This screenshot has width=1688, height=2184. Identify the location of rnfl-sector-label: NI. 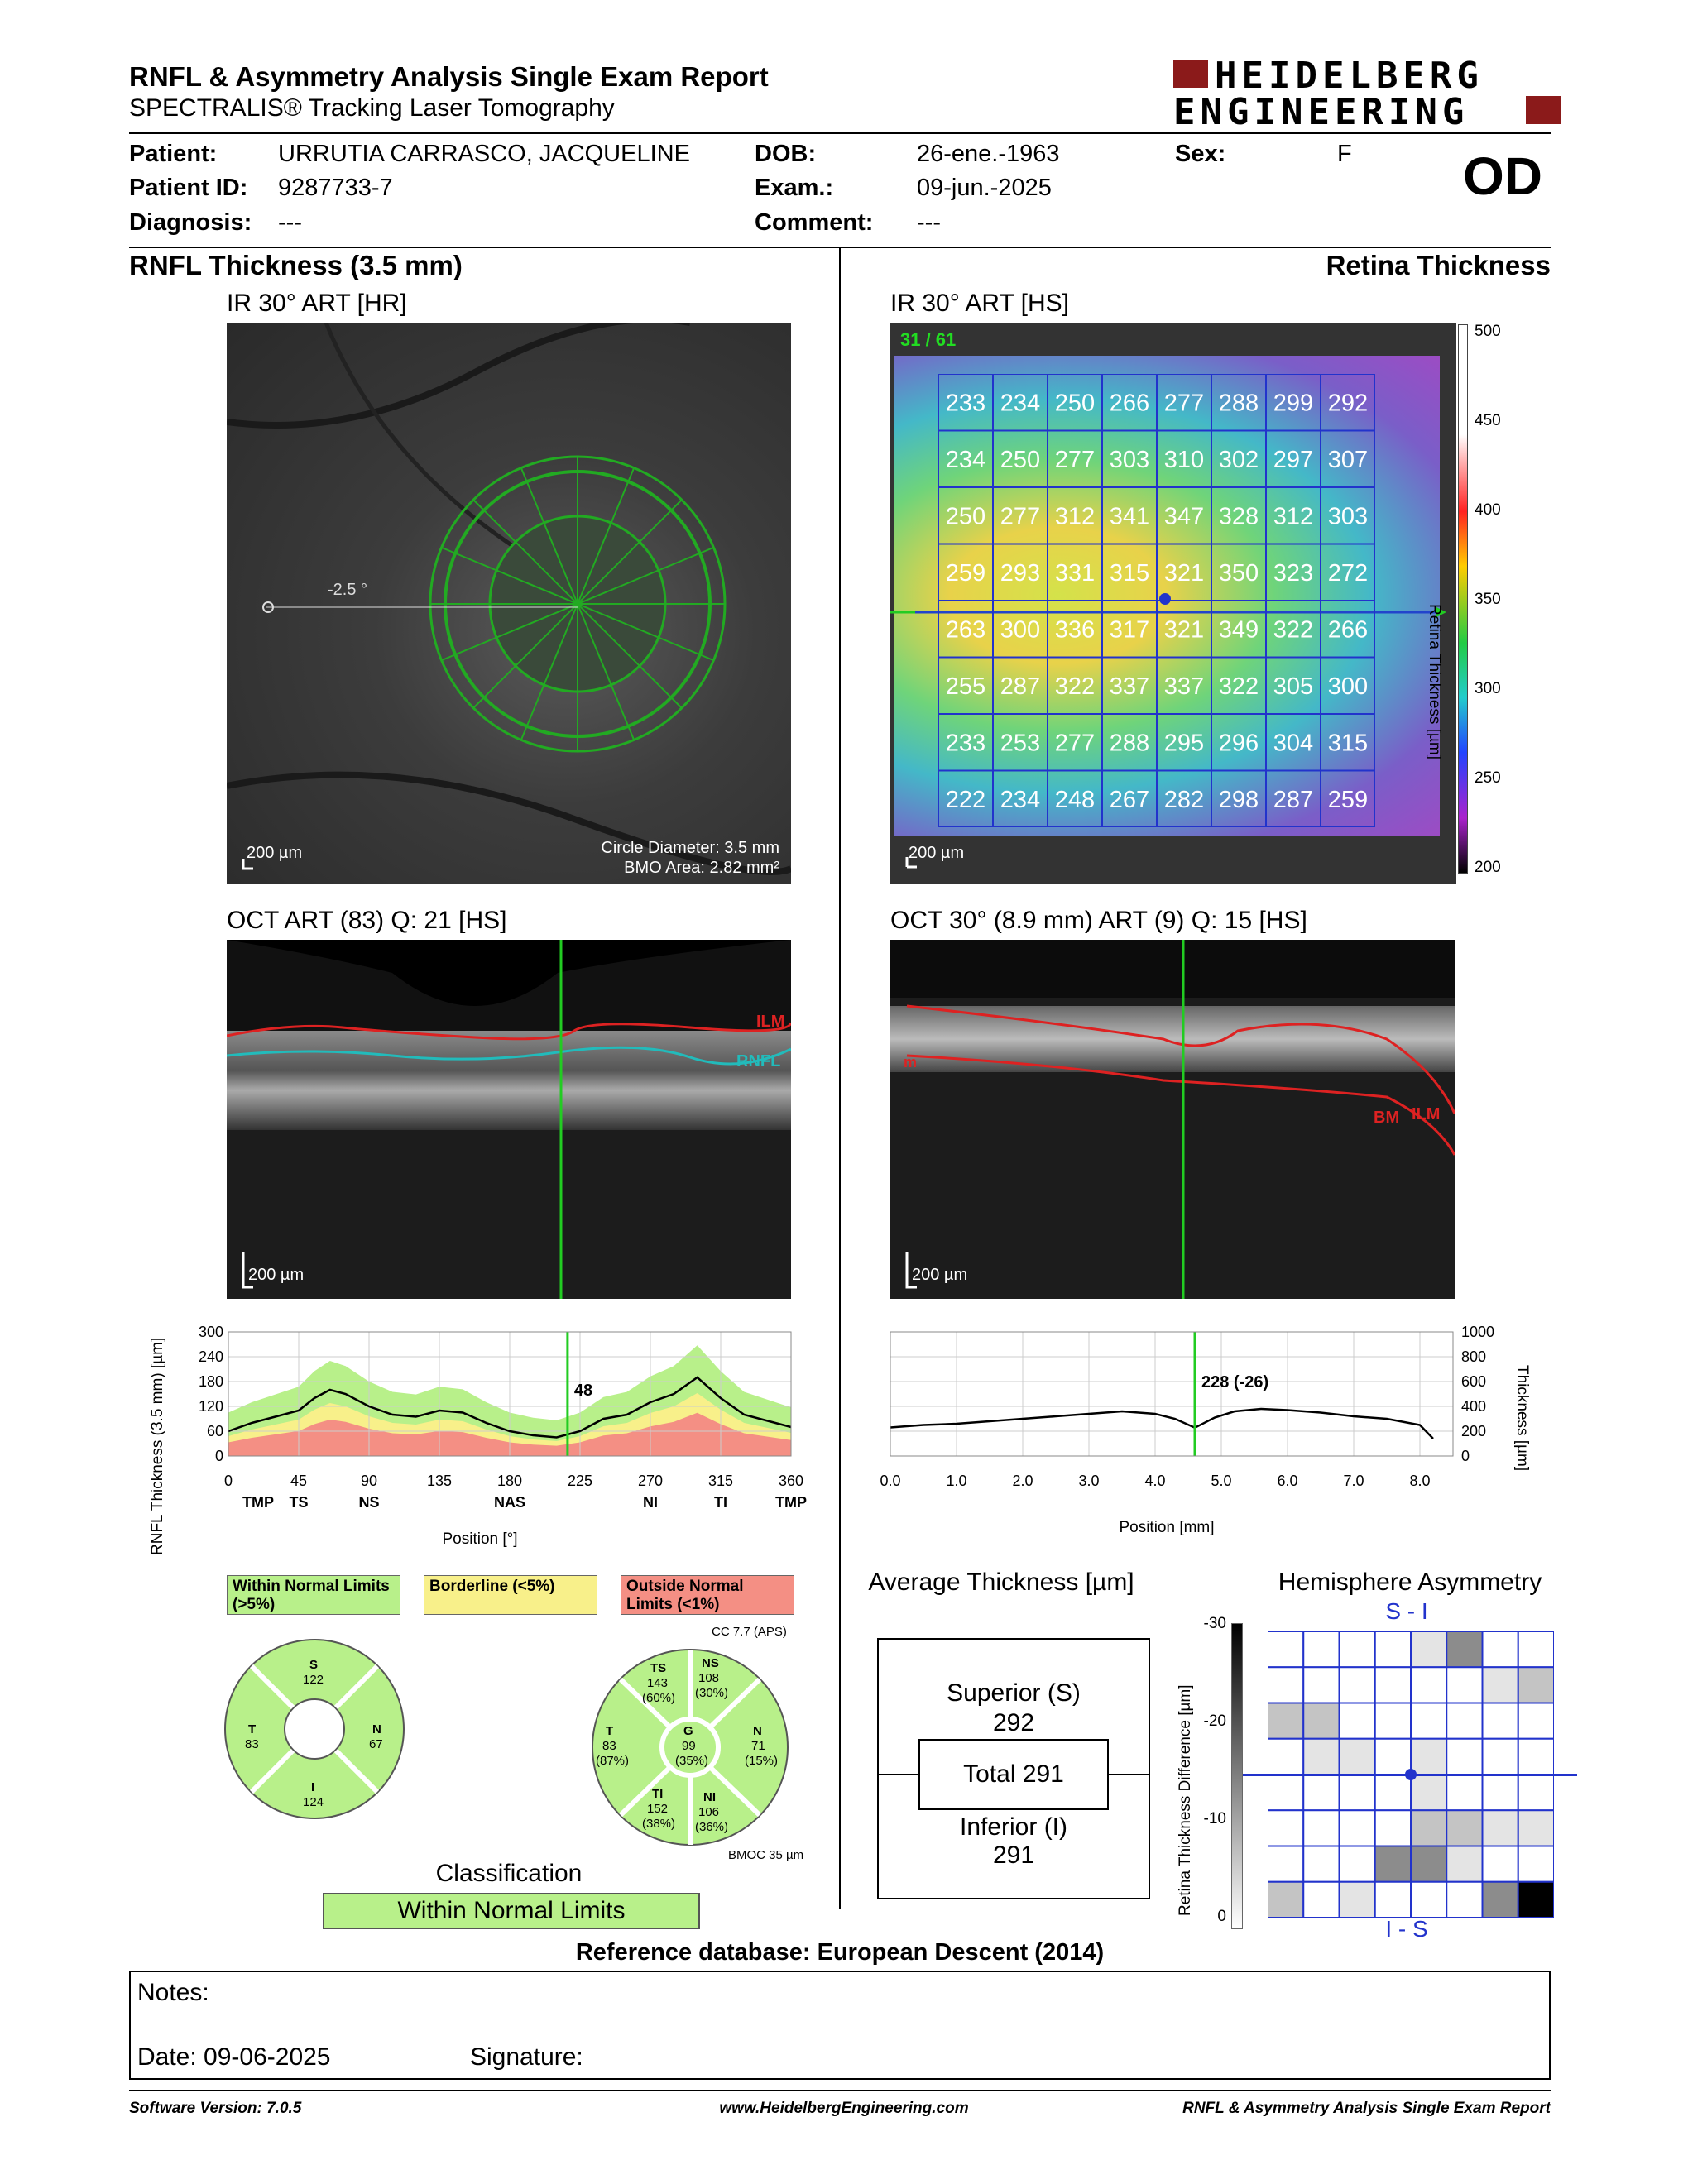
(650, 1502).